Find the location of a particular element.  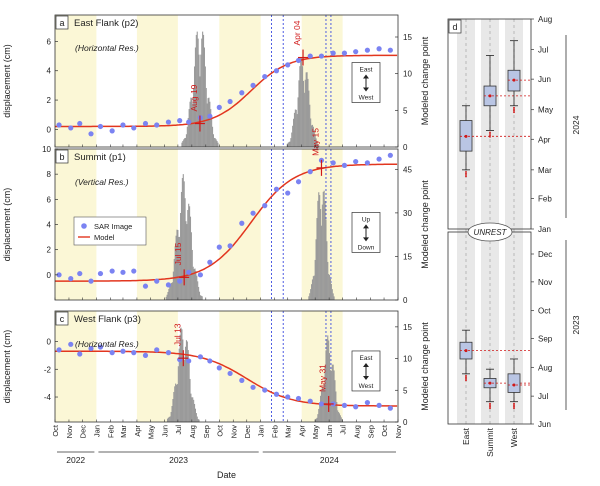

x-month-label: Feb is located at coordinates (275, 431).